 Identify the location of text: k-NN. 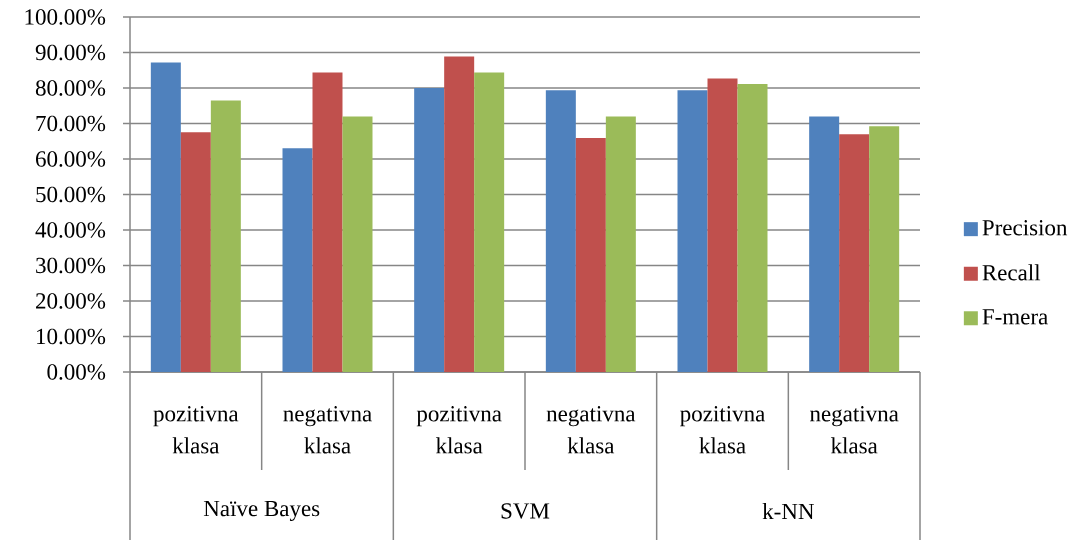
(788, 511).